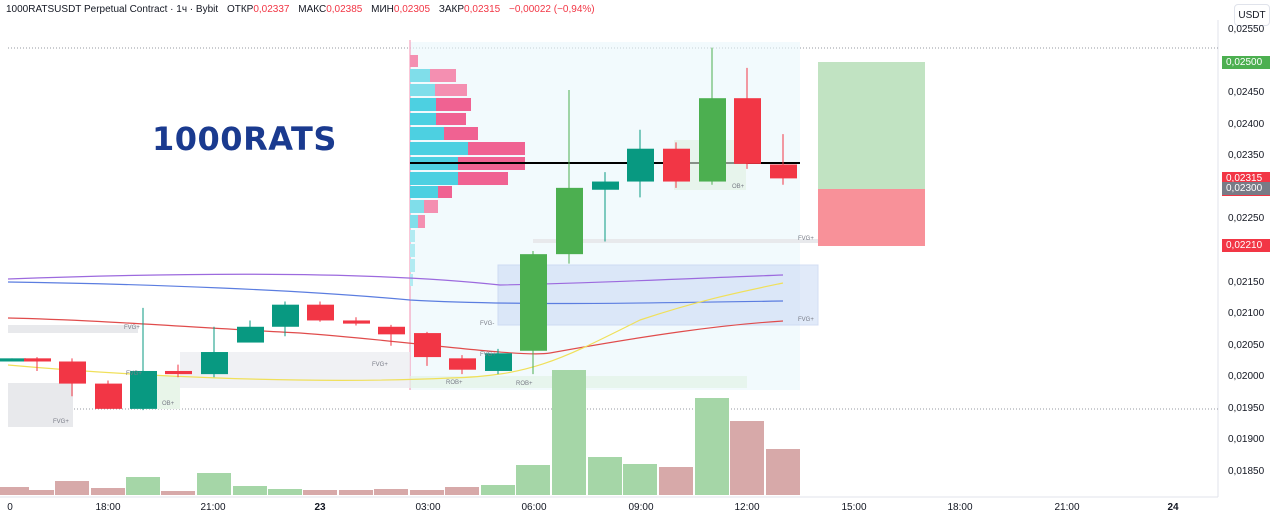 This screenshot has height=519, width=1280. I want to click on price-label: 0,02000, so click(1246, 377).